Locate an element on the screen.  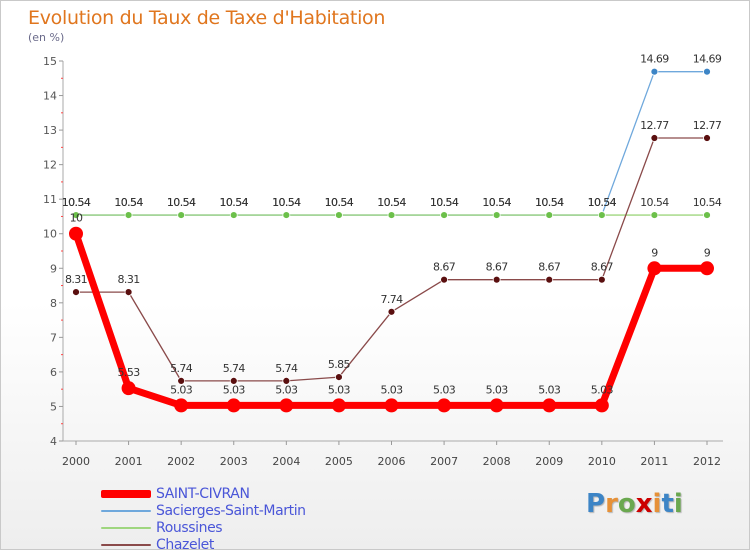
x-tick-label: 2009 is located at coordinates (549, 461).